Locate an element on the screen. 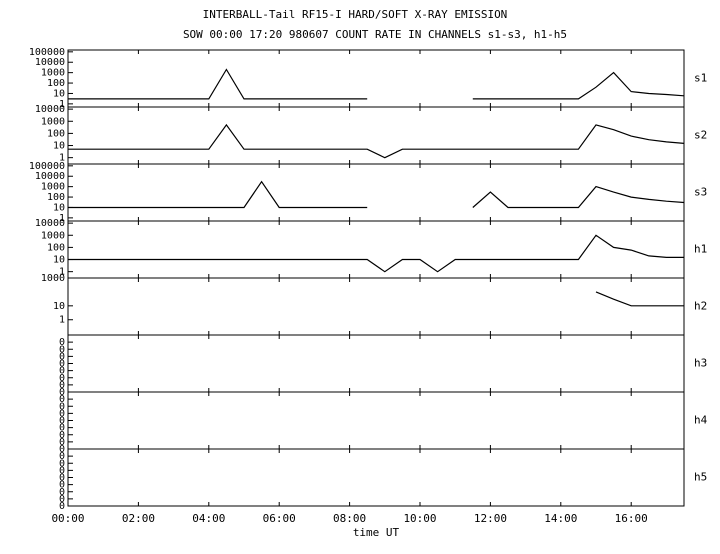 The height and width of the screenshot is (554, 720). x-axis-label: time UT is located at coordinates (376, 532).